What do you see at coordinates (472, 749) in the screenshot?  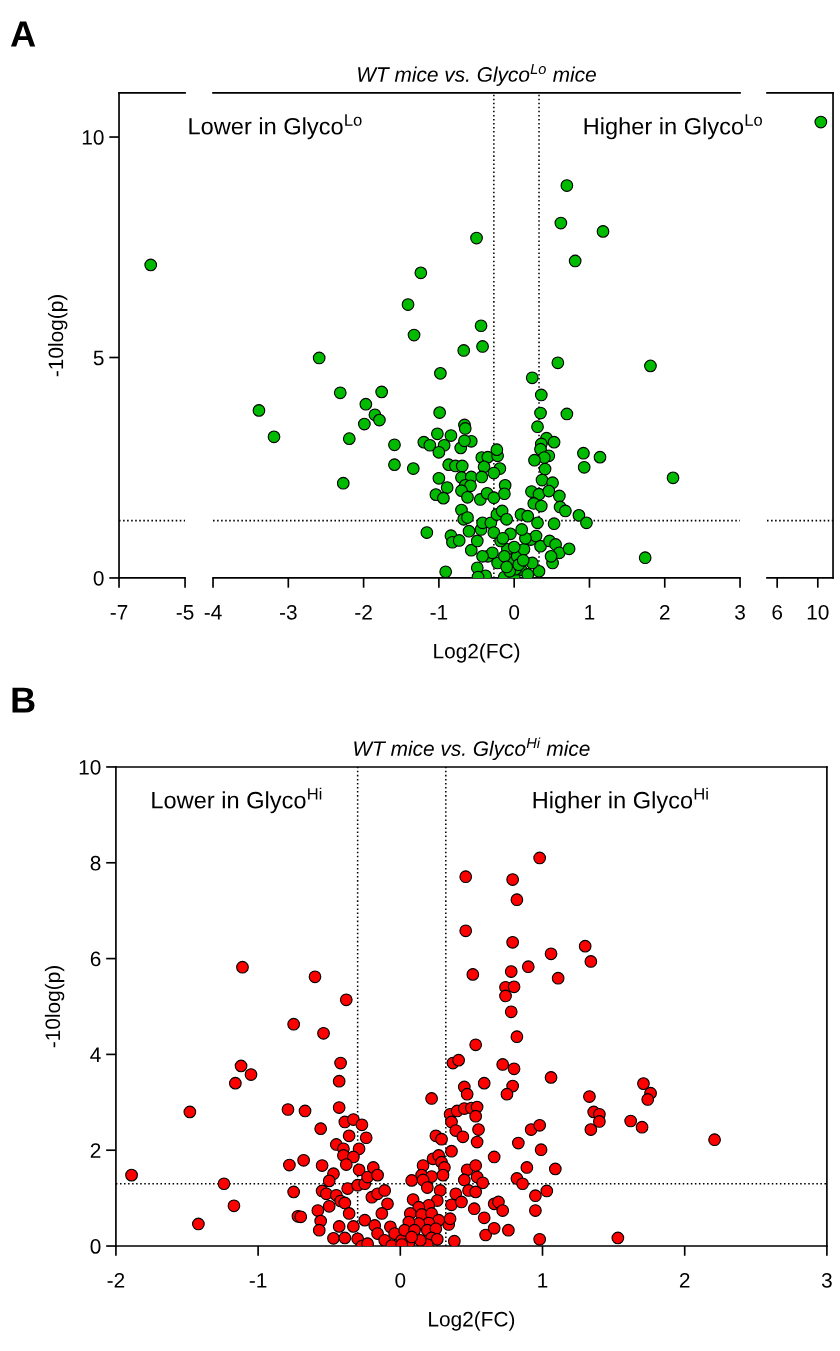 I see `chart-title: WT mice vs. Glyco$^{Hi}$ mice` at bounding box center [472, 749].